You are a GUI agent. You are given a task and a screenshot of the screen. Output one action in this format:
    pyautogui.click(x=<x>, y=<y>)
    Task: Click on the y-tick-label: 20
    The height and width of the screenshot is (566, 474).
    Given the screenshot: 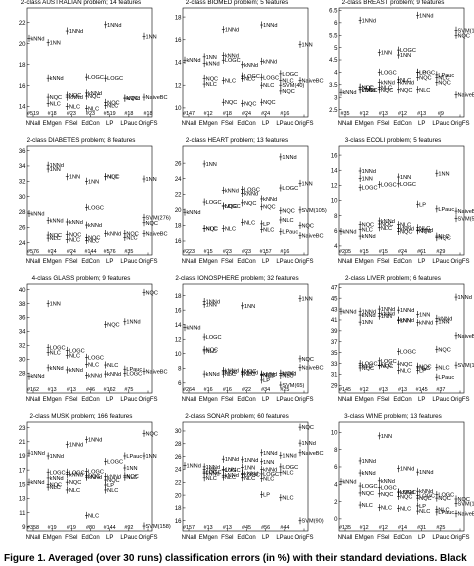 What is the action you would take?
    pyautogui.click(x=178, y=496)
    